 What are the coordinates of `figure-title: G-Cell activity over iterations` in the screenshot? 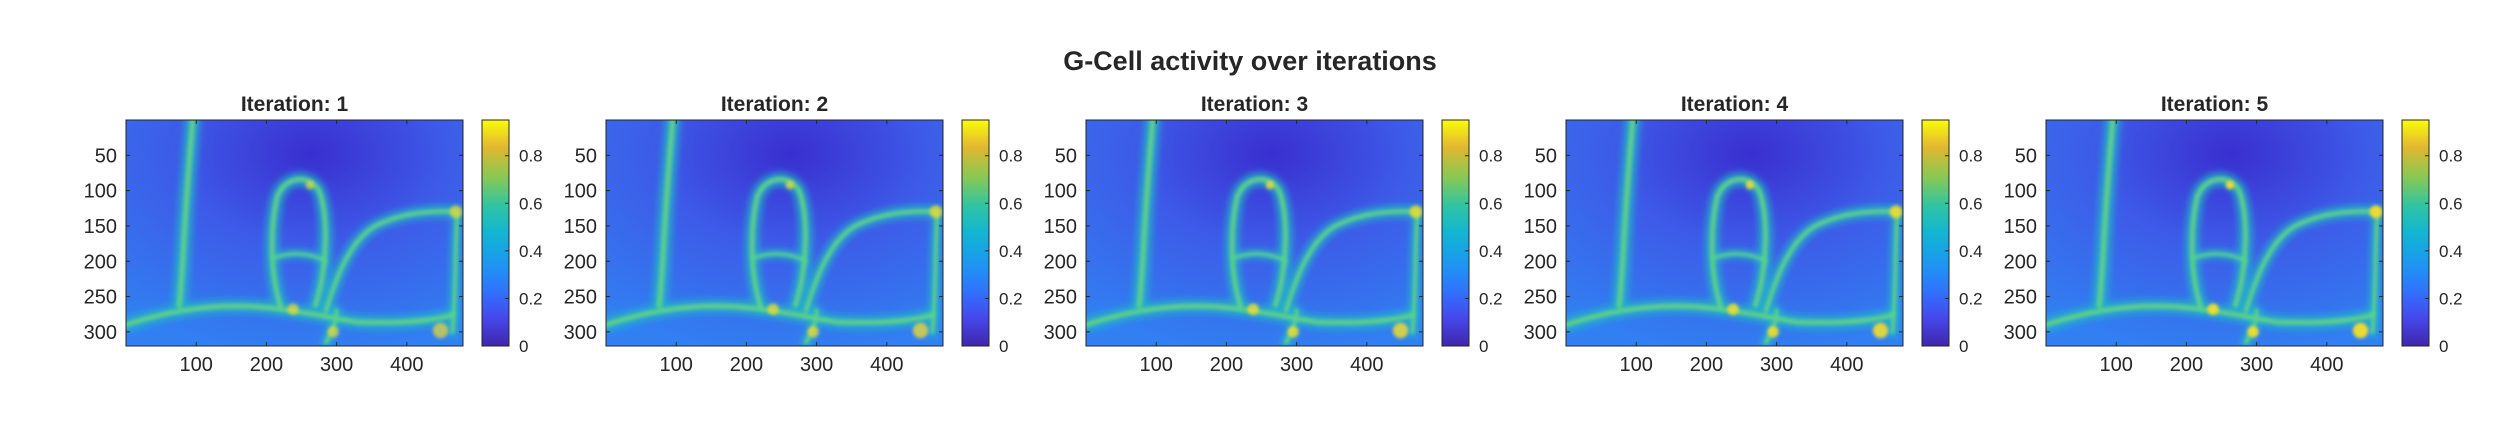 It's located at (1250, 61).